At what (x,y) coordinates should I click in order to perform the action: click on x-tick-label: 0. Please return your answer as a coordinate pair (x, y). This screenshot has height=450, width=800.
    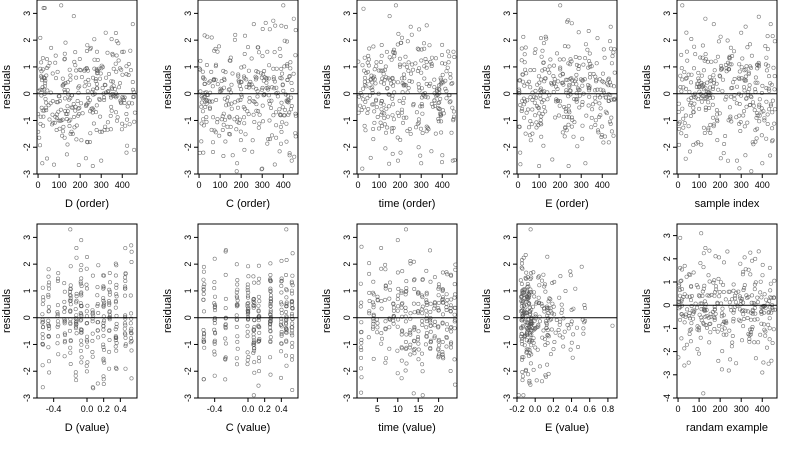
    Looking at the image, I should click on (358, 185).